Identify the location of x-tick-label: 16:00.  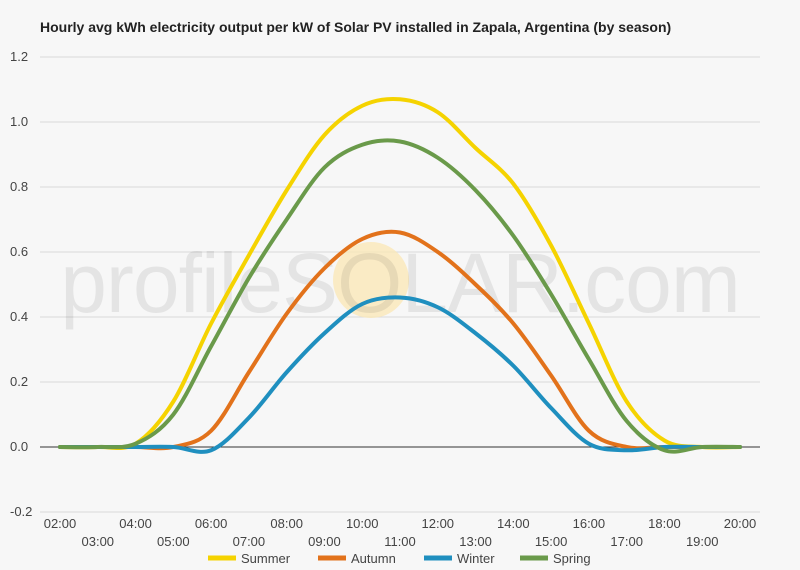
(589, 523).